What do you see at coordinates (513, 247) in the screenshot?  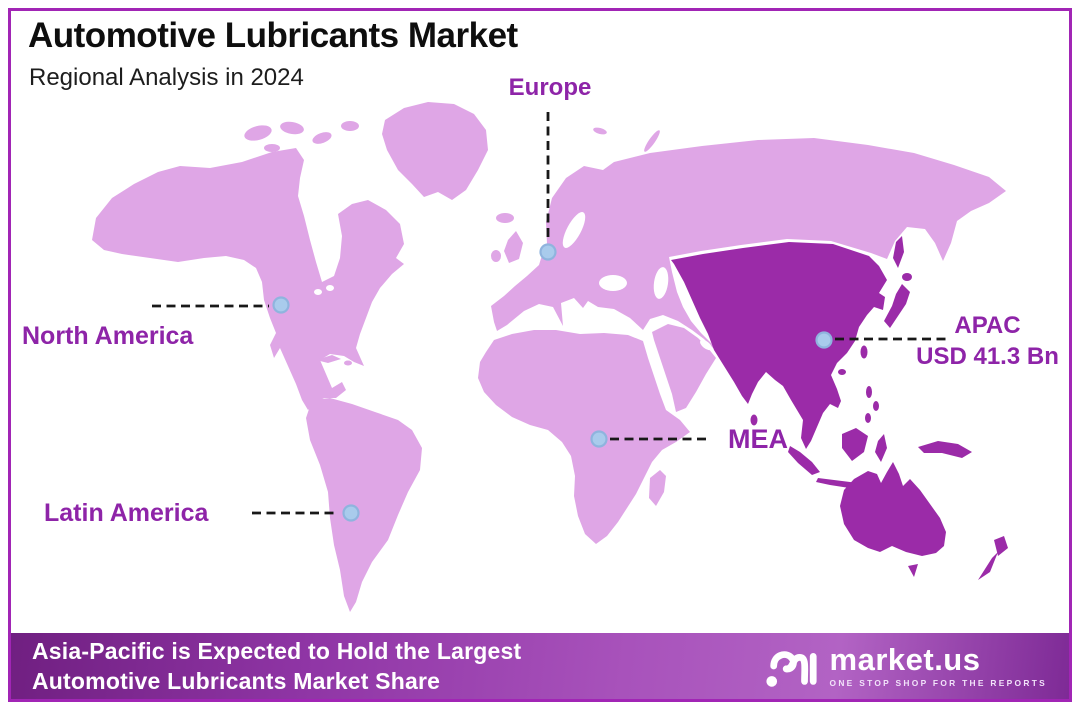 I see `british-isles-landmass` at bounding box center [513, 247].